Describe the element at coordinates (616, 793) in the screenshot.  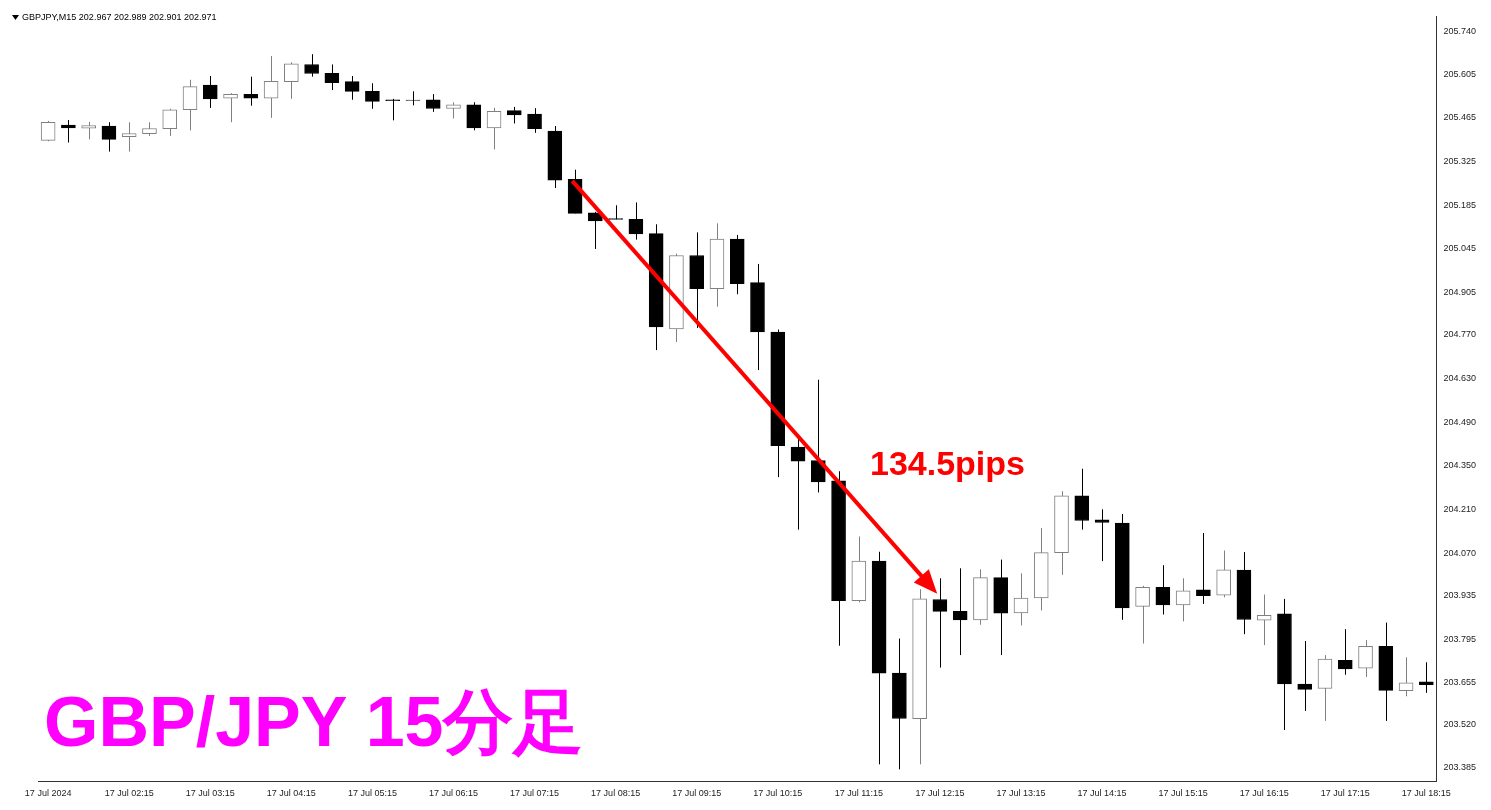
I see `x-tick-label: 17 Jul 08:15` at that location.